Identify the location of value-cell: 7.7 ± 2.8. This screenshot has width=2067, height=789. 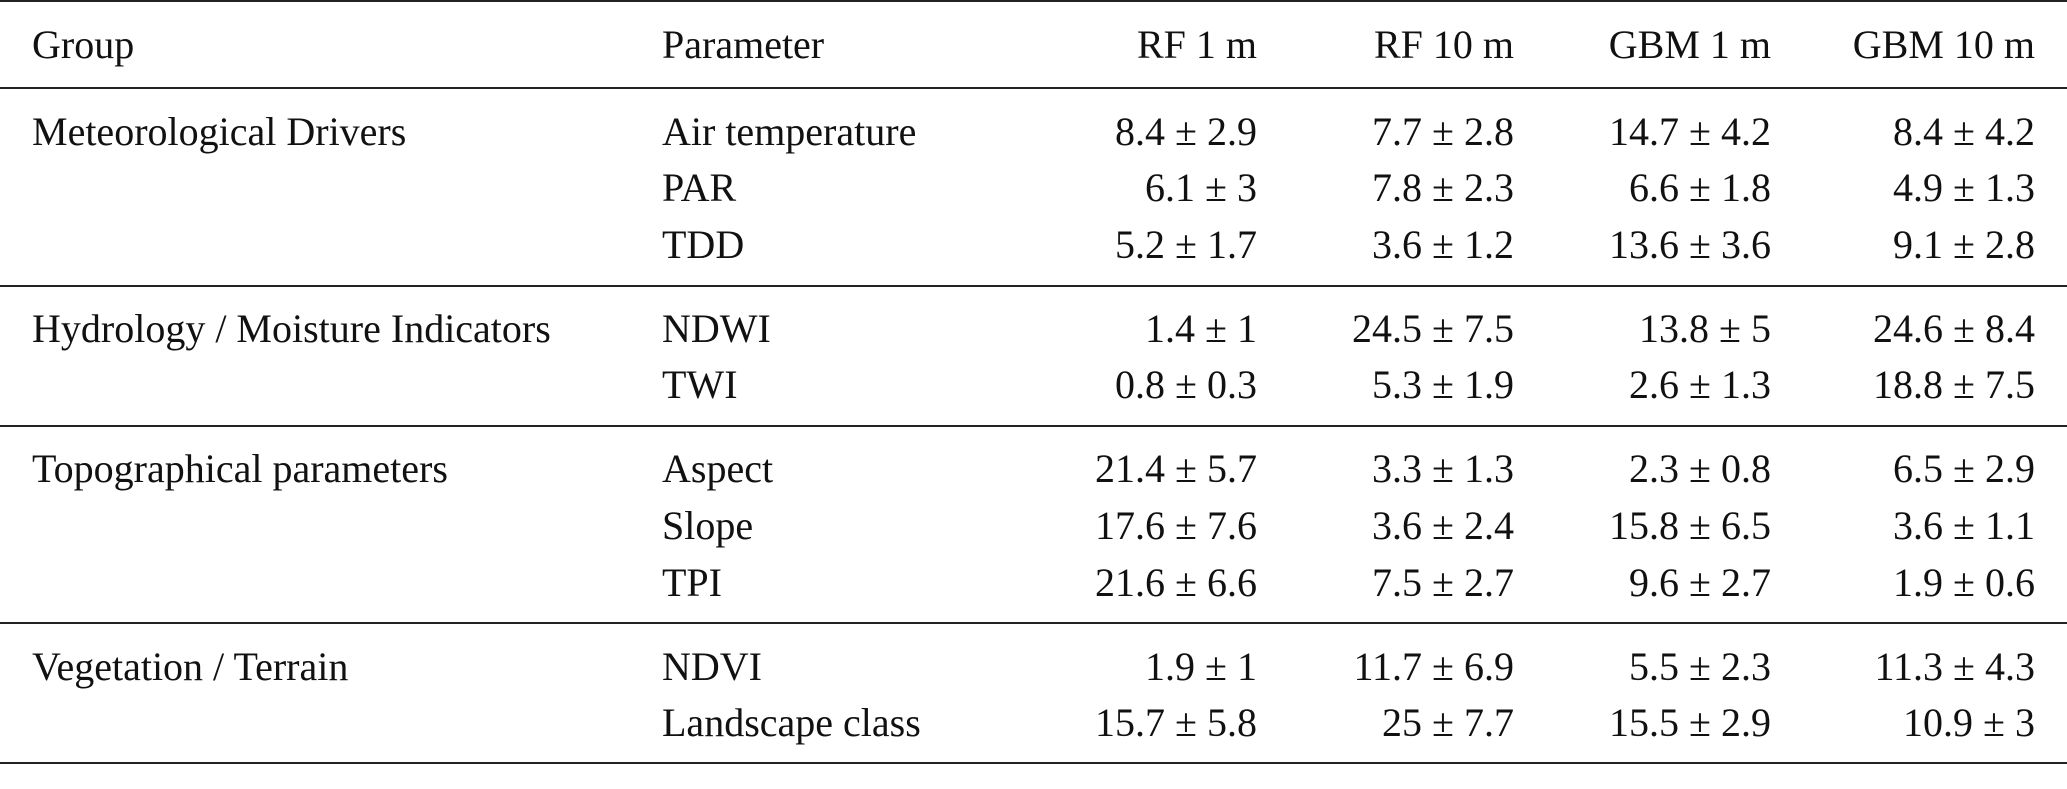
(1443, 131).